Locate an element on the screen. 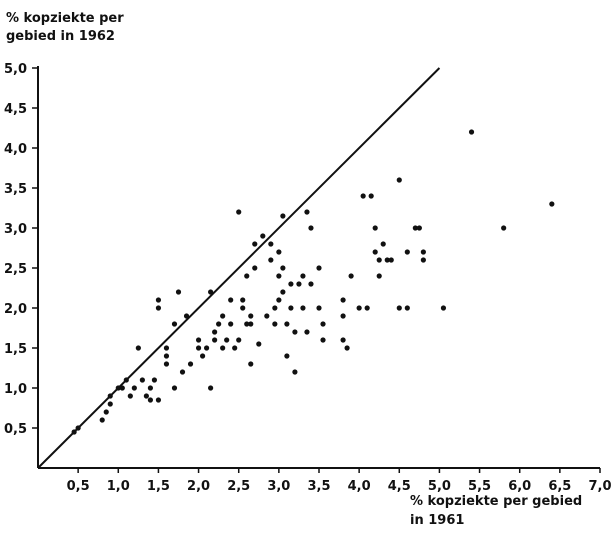 The width and height of the screenshot is (611, 534). x-axis-title-line-1: % kopziekte per gebied is located at coordinates (496, 501).